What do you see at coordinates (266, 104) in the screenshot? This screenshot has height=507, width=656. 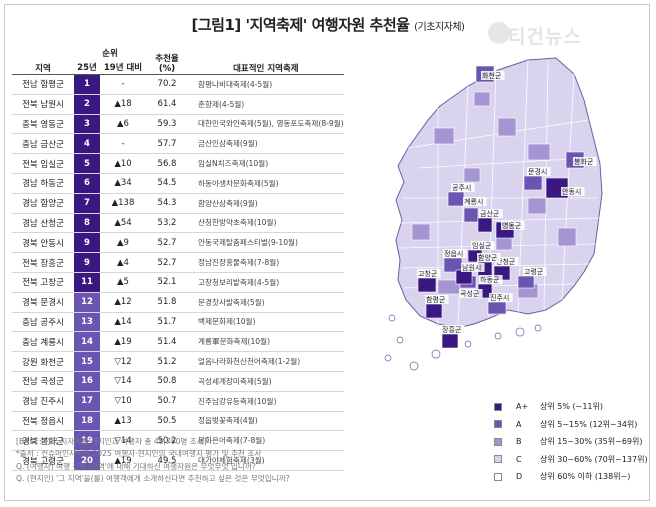 I see `table-cell-festival: 춘향제(4-5월)` at bounding box center [266, 104].